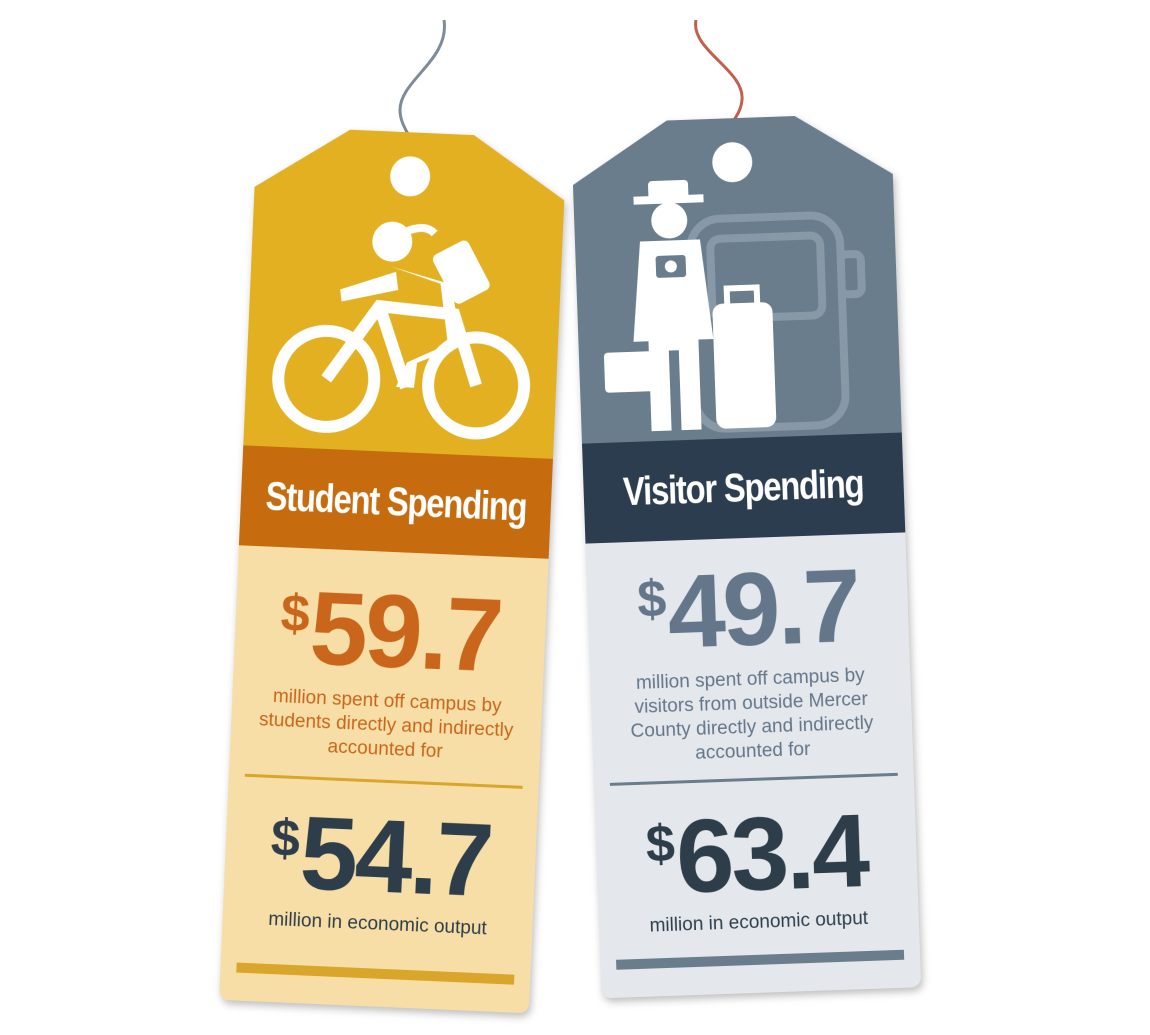 This screenshot has height=1035, width=1150. I want to click on tourist-with-luggage-icon, so click(737, 308).